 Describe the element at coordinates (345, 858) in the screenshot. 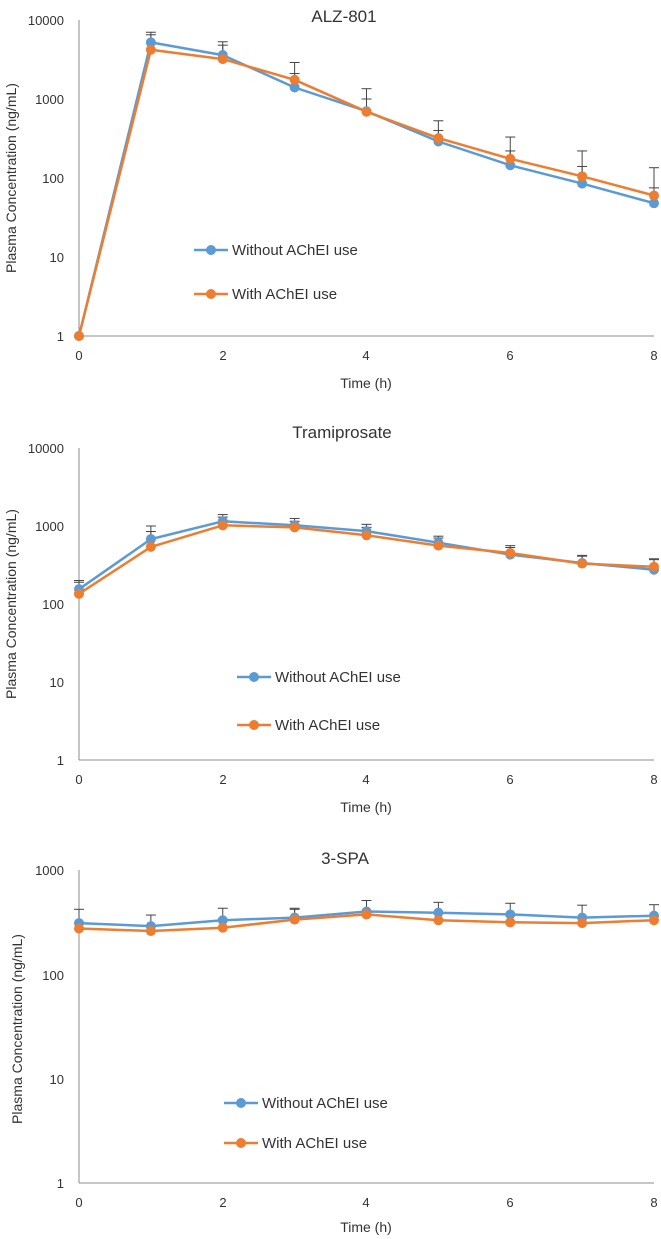

I see `chart-title: 3-SPA` at that location.